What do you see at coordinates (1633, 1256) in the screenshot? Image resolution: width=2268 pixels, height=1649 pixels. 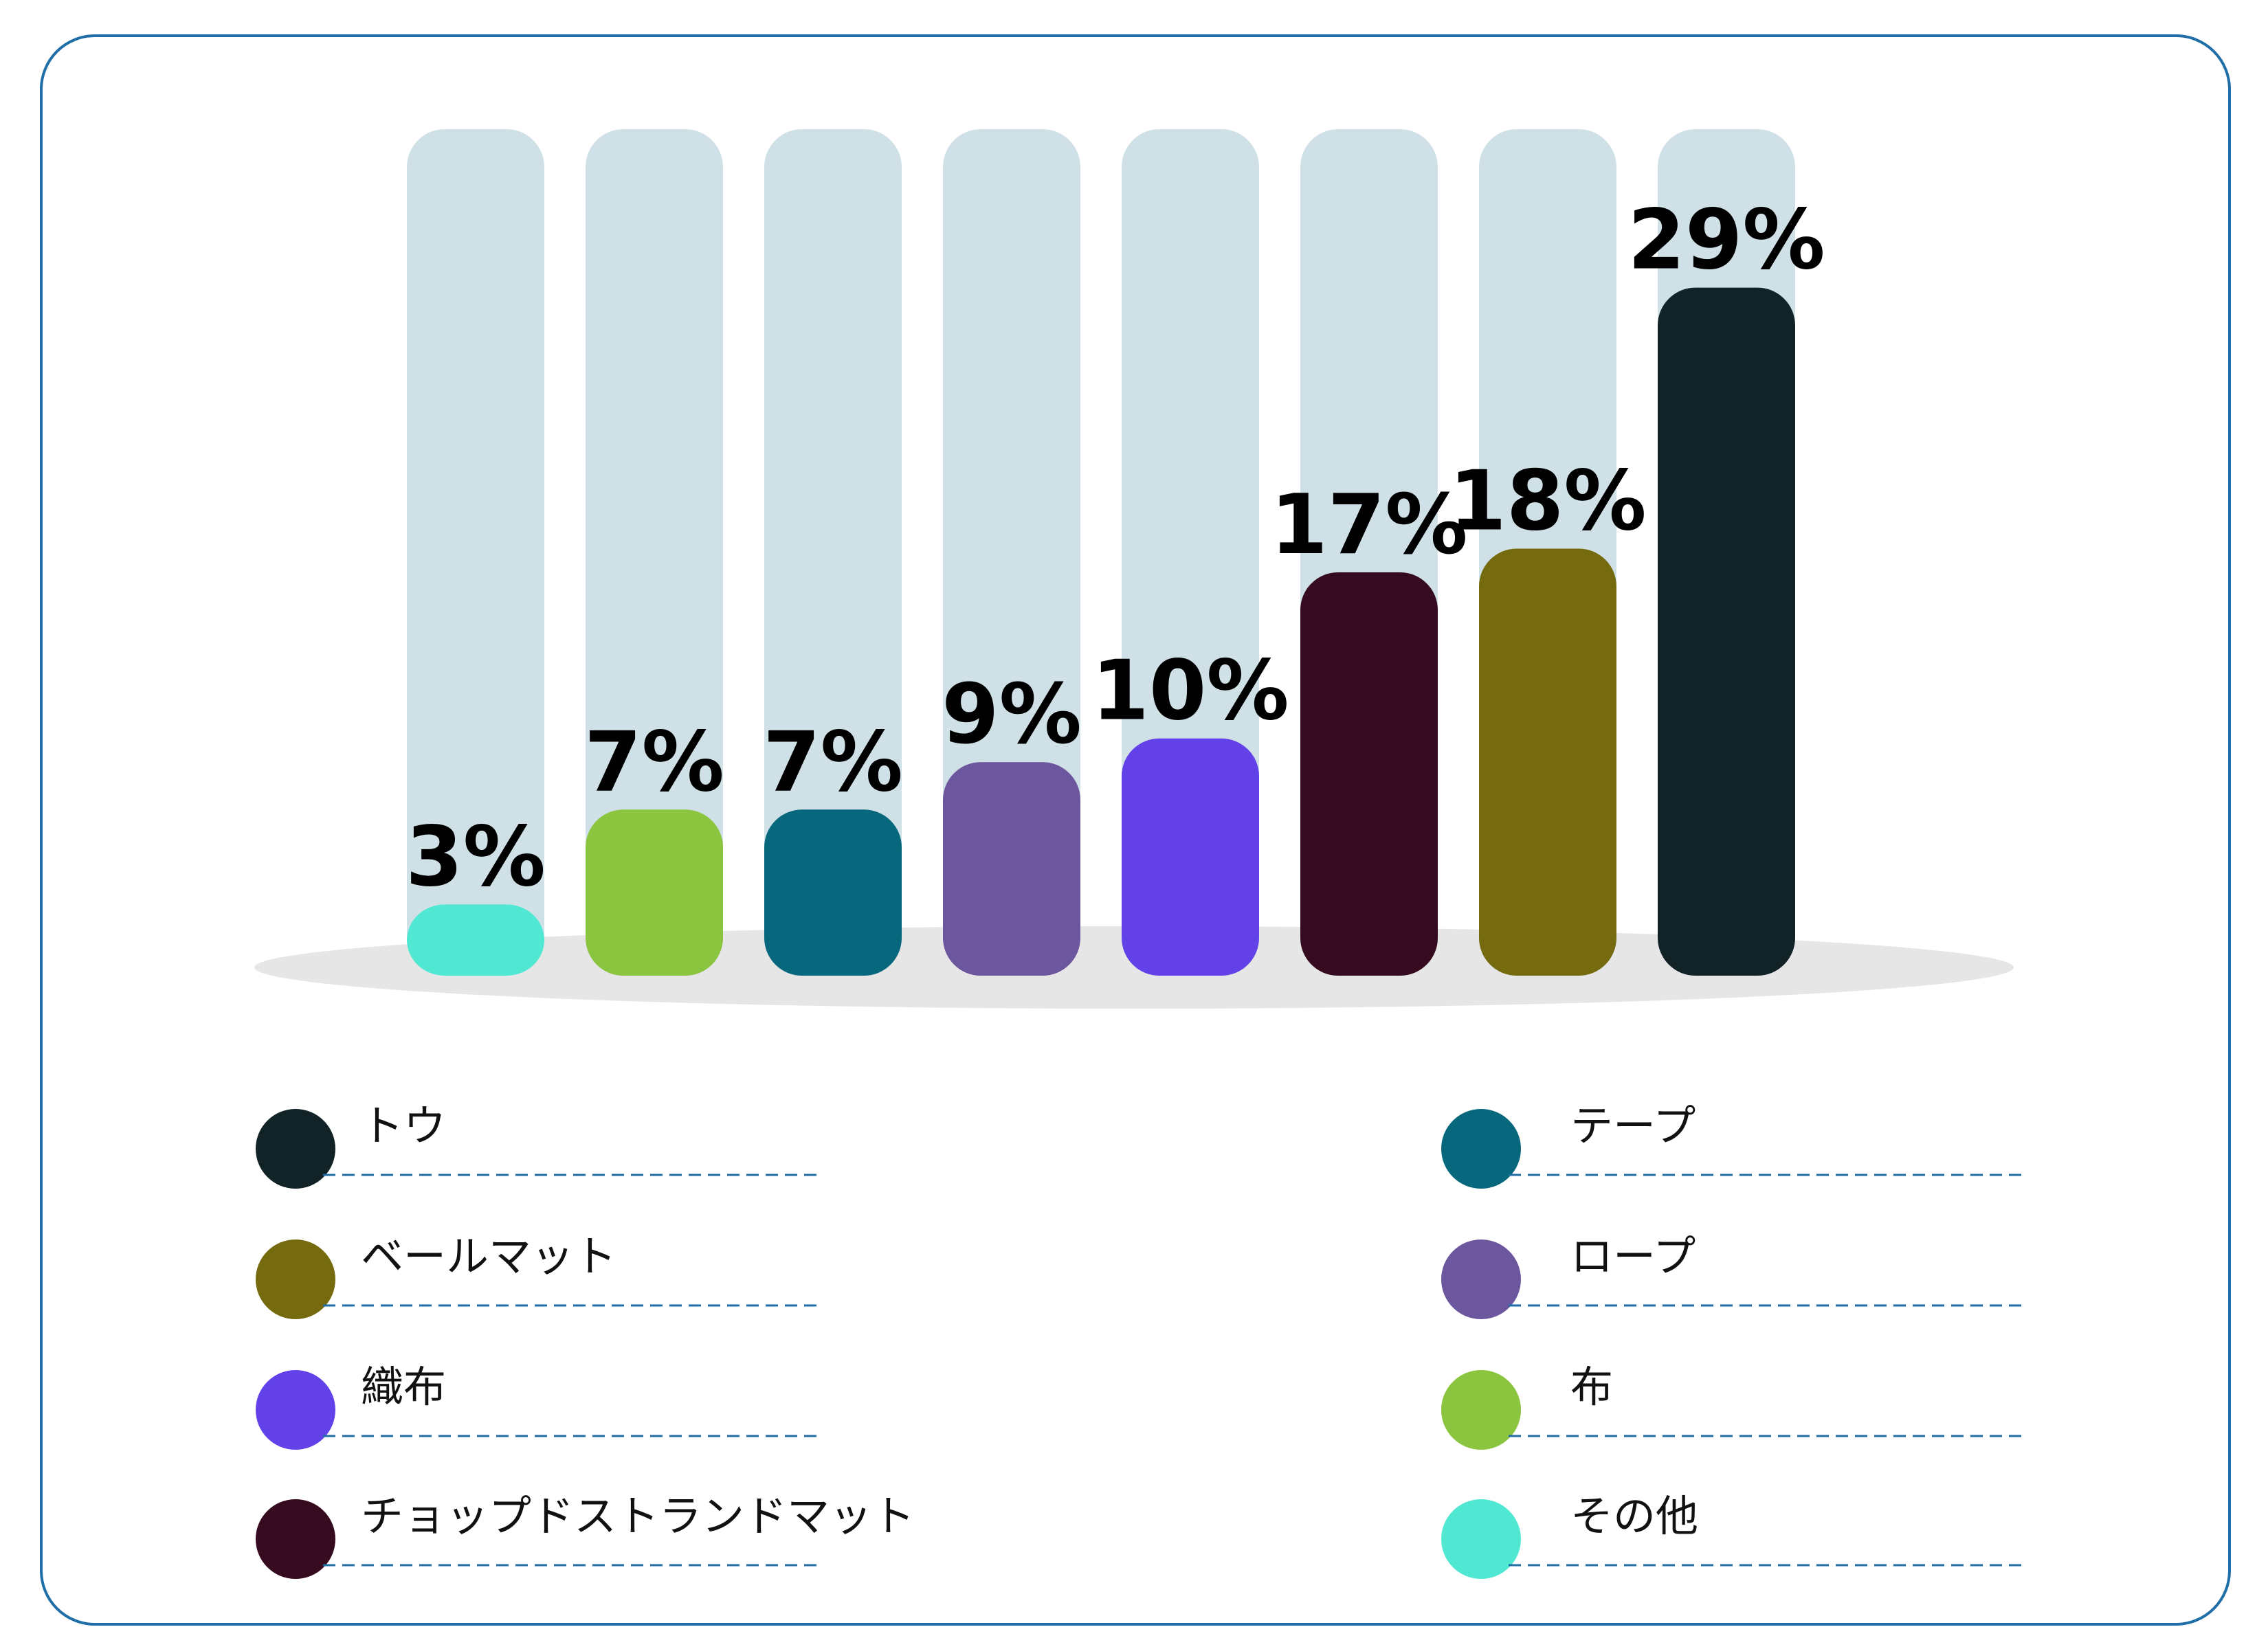 I see `legend-label: ロープ` at bounding box center [1633, 1256].